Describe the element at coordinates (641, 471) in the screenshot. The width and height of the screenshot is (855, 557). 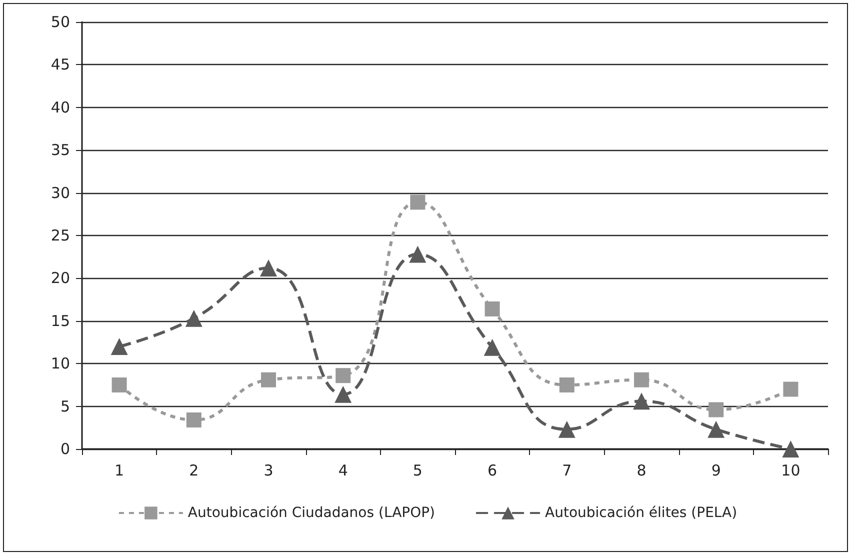
I see `x-tick-label: 8` at that location.